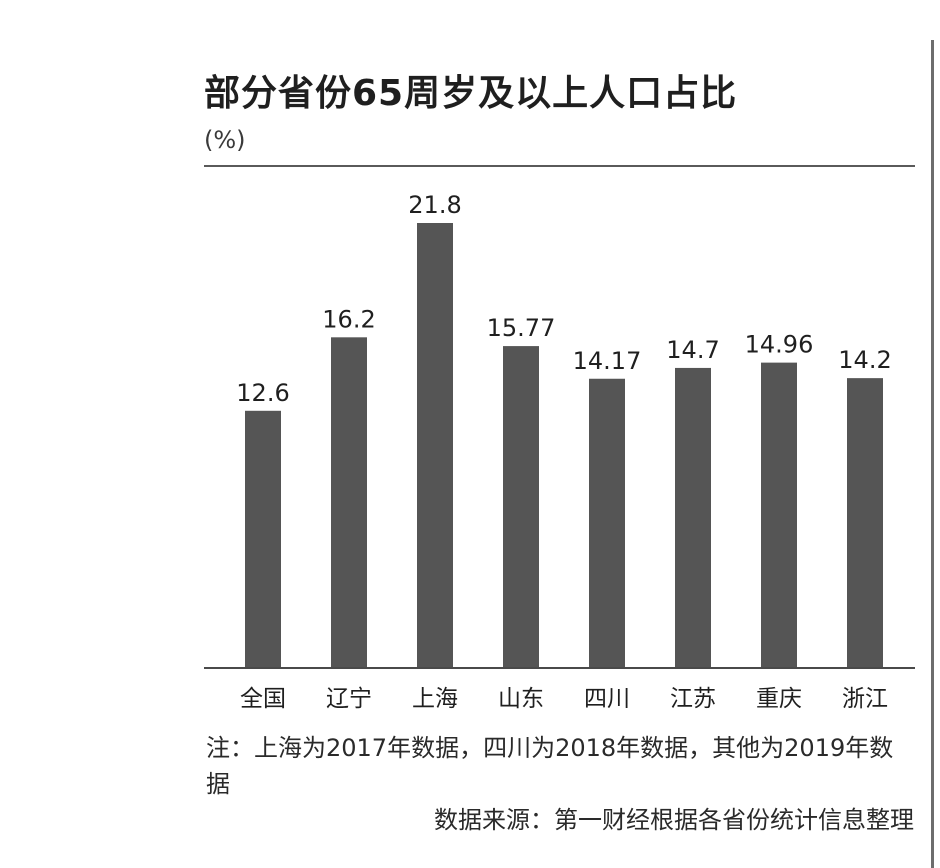  I want to click on category-label: 全国, so click(263, 699).